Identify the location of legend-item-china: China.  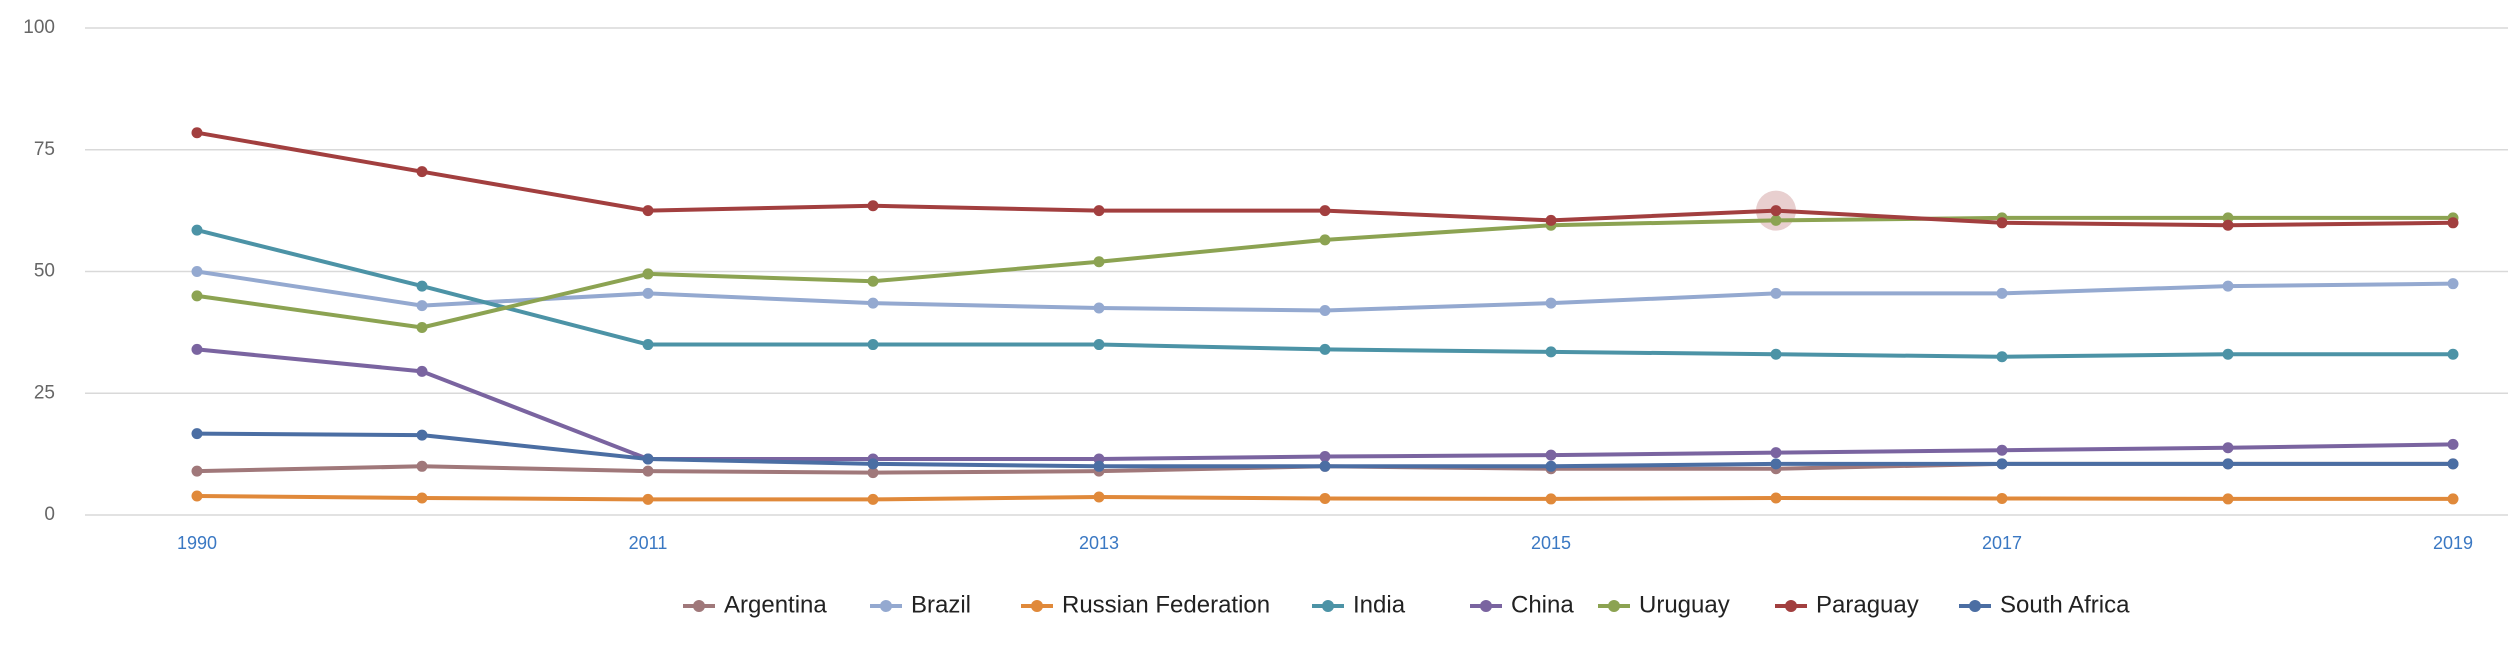
(1522, 604).